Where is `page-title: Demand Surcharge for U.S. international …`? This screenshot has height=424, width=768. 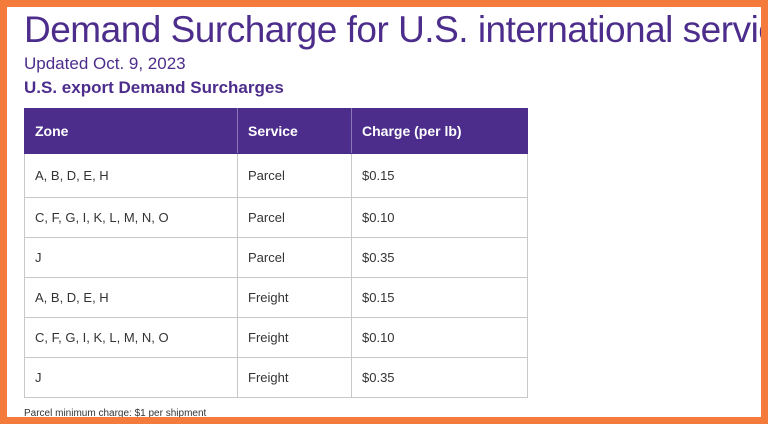 page-title: Demand Surcharge for U.S. international … is located at coordinates (396, 29).